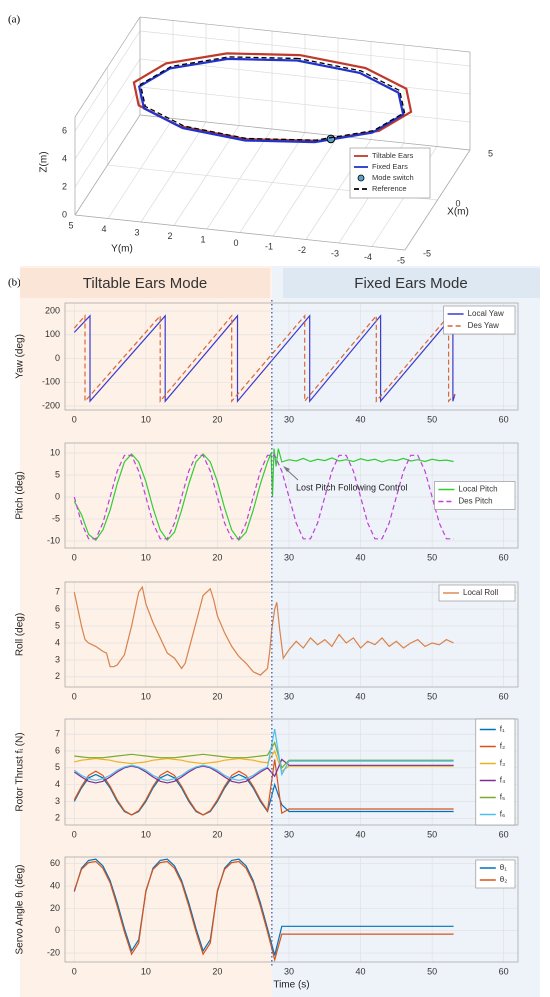 Image resolution: width=550 pixels, height=997 pixels. Describe the element at coordinates (480, 592) in the screenshot. I see `legend-label: Local Roll` at that location.